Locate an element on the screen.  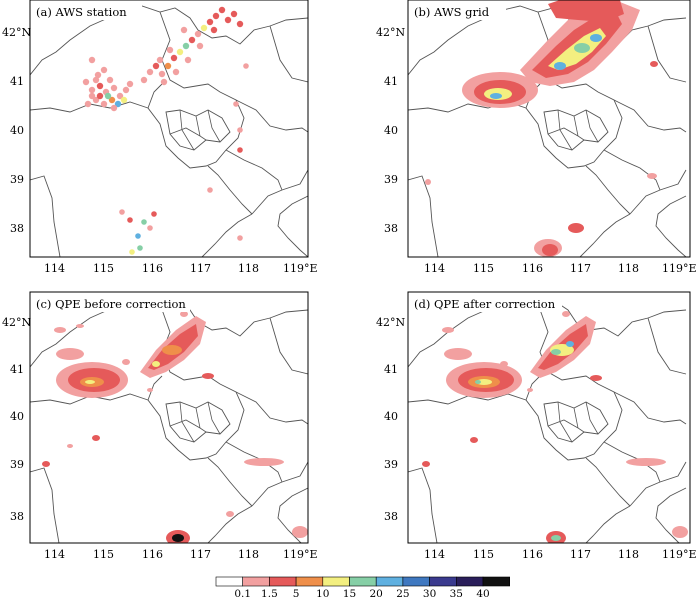
colorbar-tick-label: 1.5 is located at coordinates (269, 593).